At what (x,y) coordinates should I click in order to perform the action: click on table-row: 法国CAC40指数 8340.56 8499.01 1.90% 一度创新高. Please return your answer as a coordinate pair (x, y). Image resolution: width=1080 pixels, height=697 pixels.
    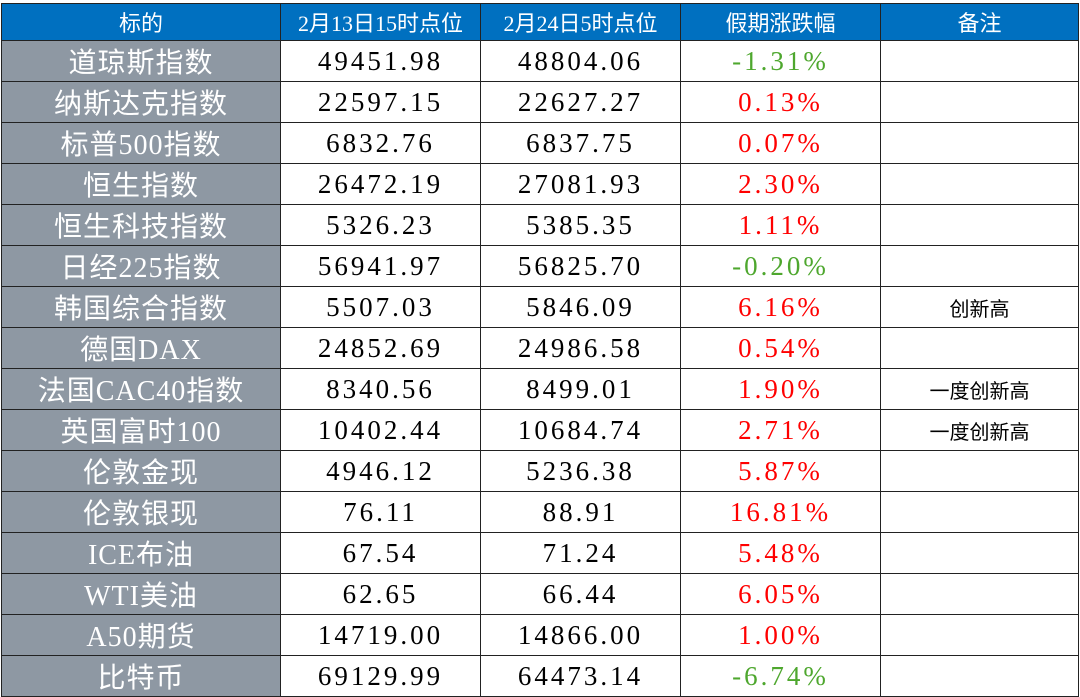
    Looking at the image, I should click on (540, 389).